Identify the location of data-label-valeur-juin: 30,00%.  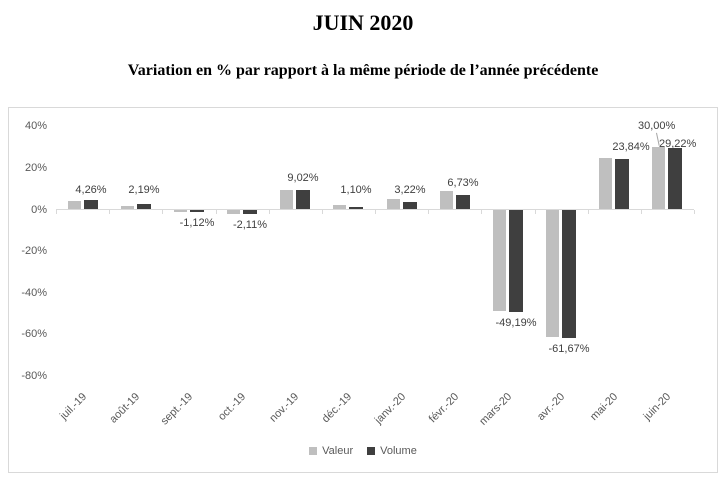
(657, 126).